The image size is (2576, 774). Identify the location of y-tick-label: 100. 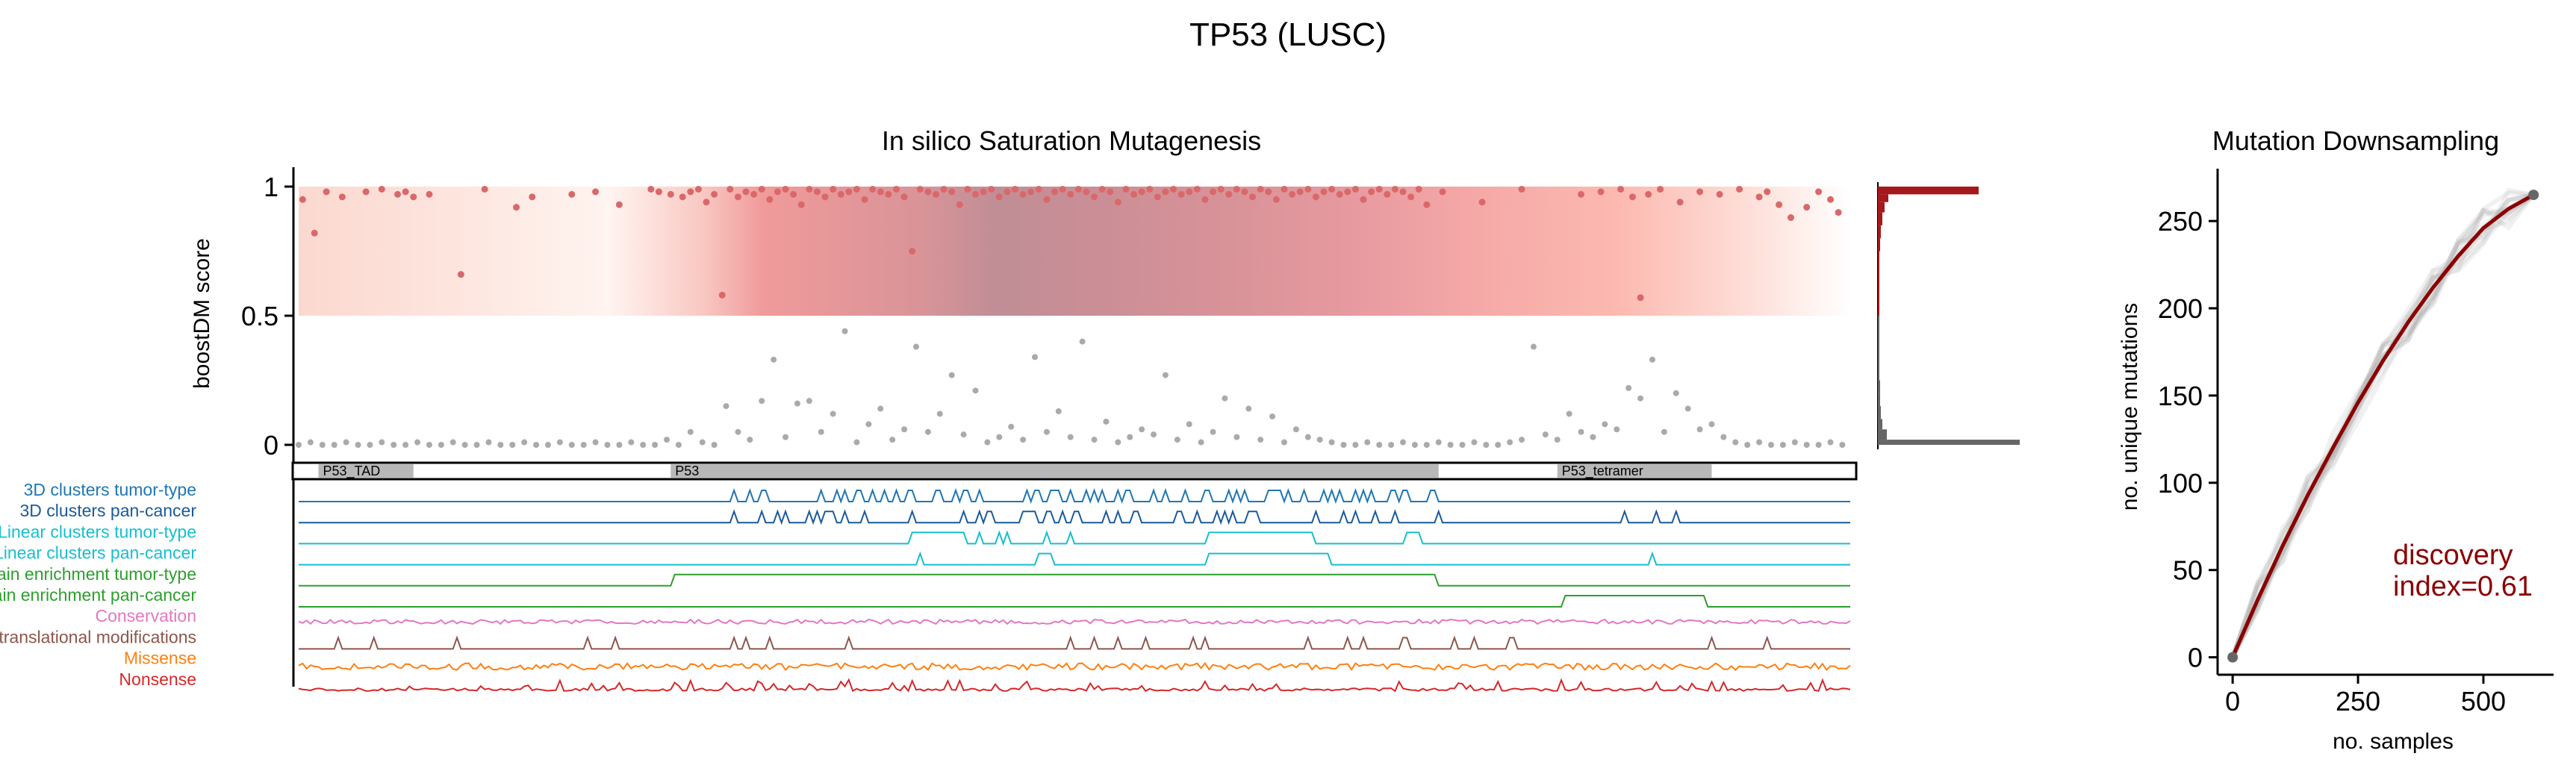
(2180, 483).